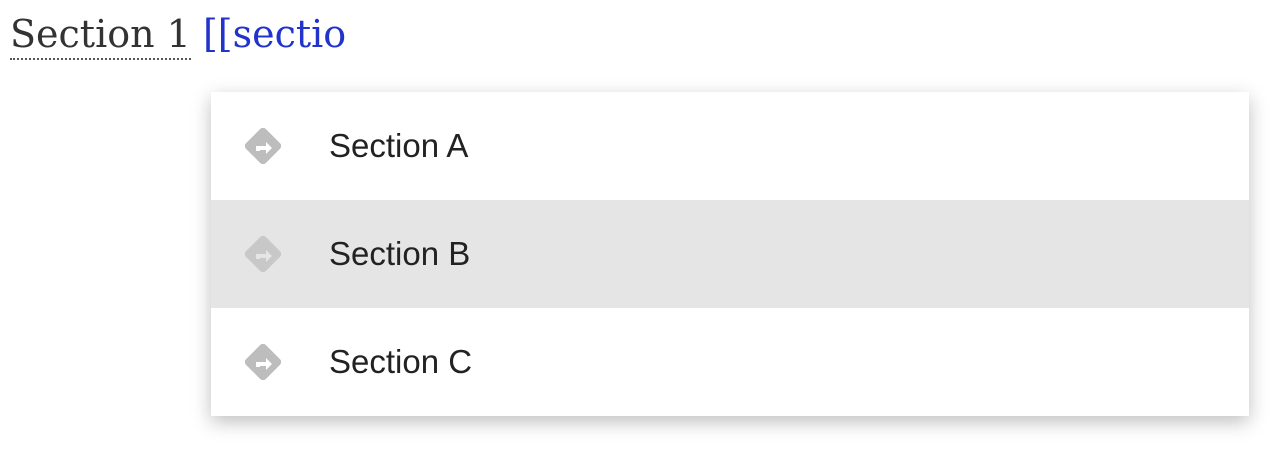 The width and height of the screenshot is (1287, 453). I want to click on editor-line: Section 1 [[sectio, so click(178, 36).